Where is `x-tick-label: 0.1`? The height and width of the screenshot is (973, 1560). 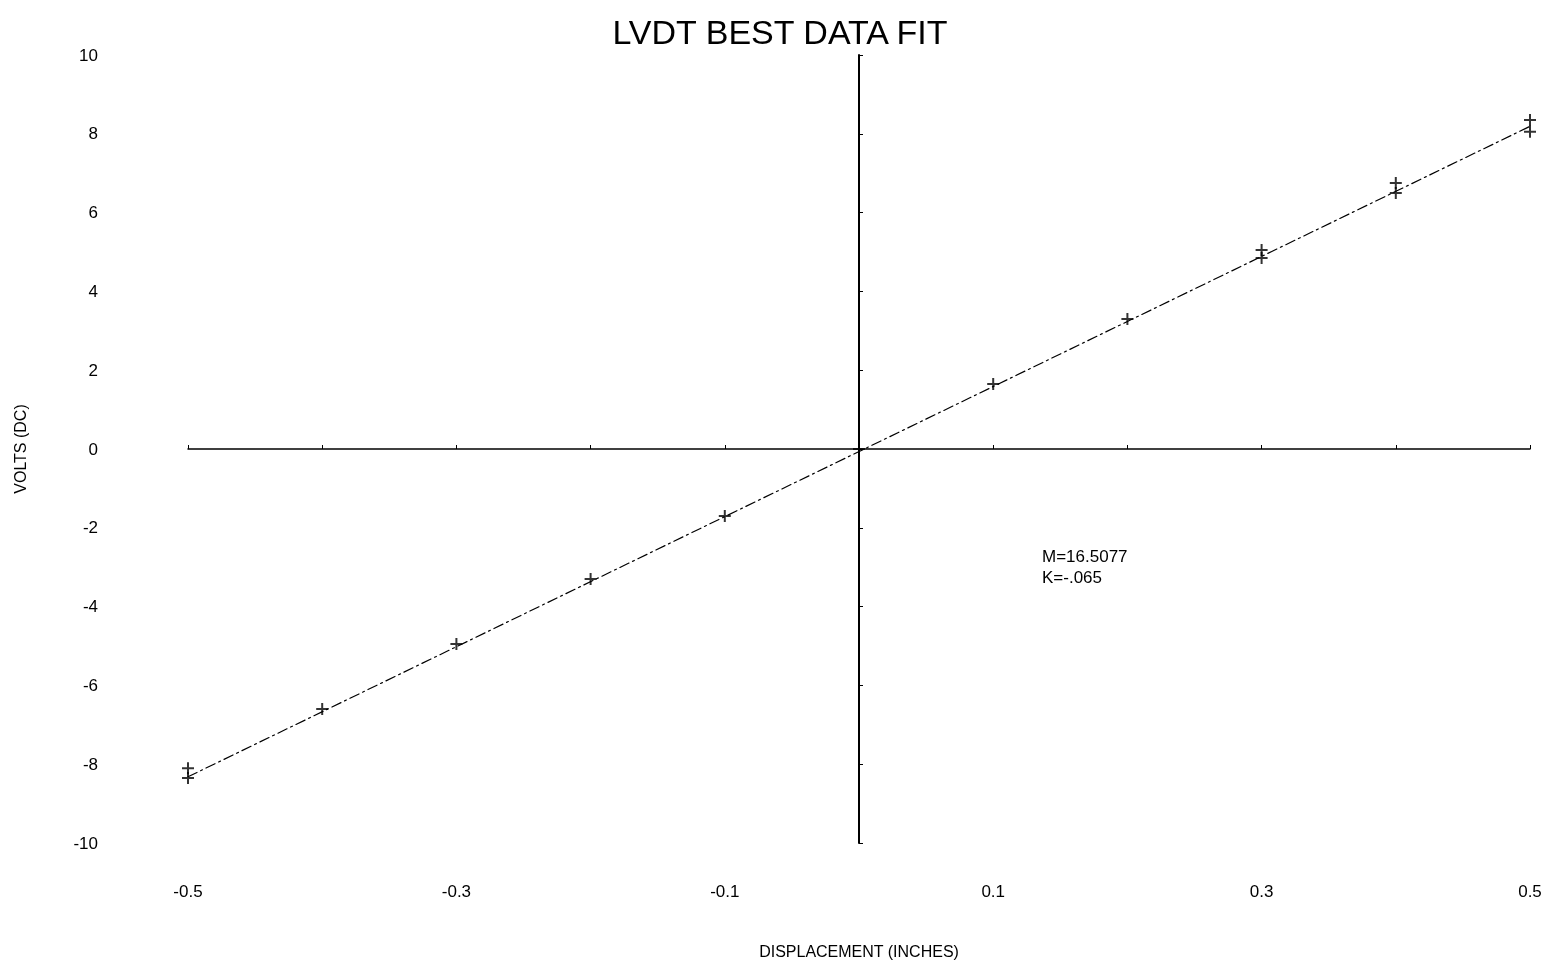 x-tick-label: 0.1 is located at coordinates (993, 891).